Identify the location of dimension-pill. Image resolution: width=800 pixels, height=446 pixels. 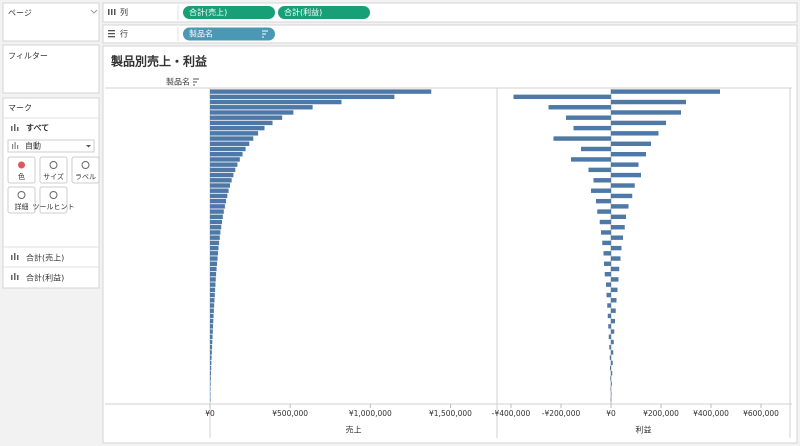
(229, 34).